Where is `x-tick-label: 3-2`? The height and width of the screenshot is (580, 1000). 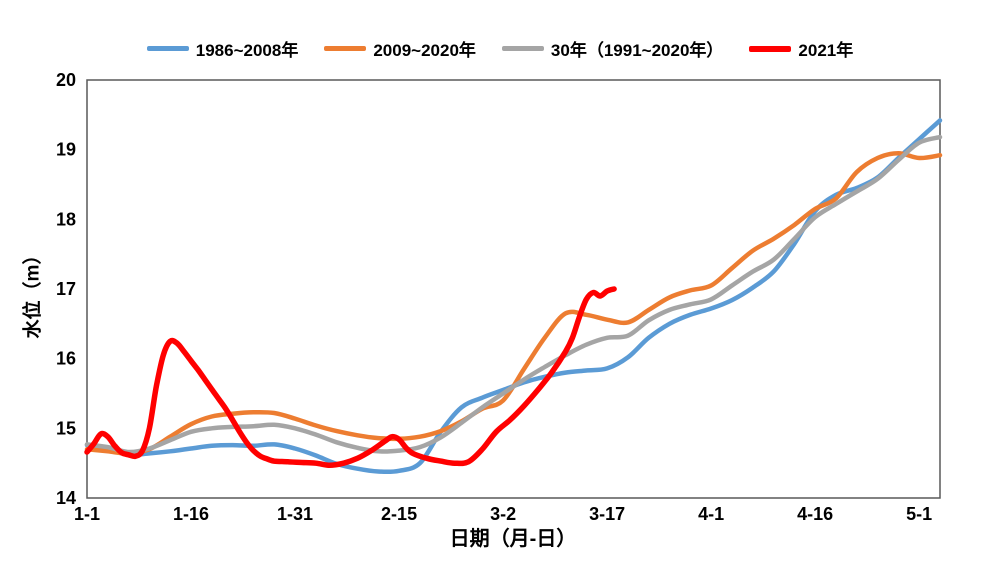 x-tick-label: 3-2 is located at coordinates (503, 514).